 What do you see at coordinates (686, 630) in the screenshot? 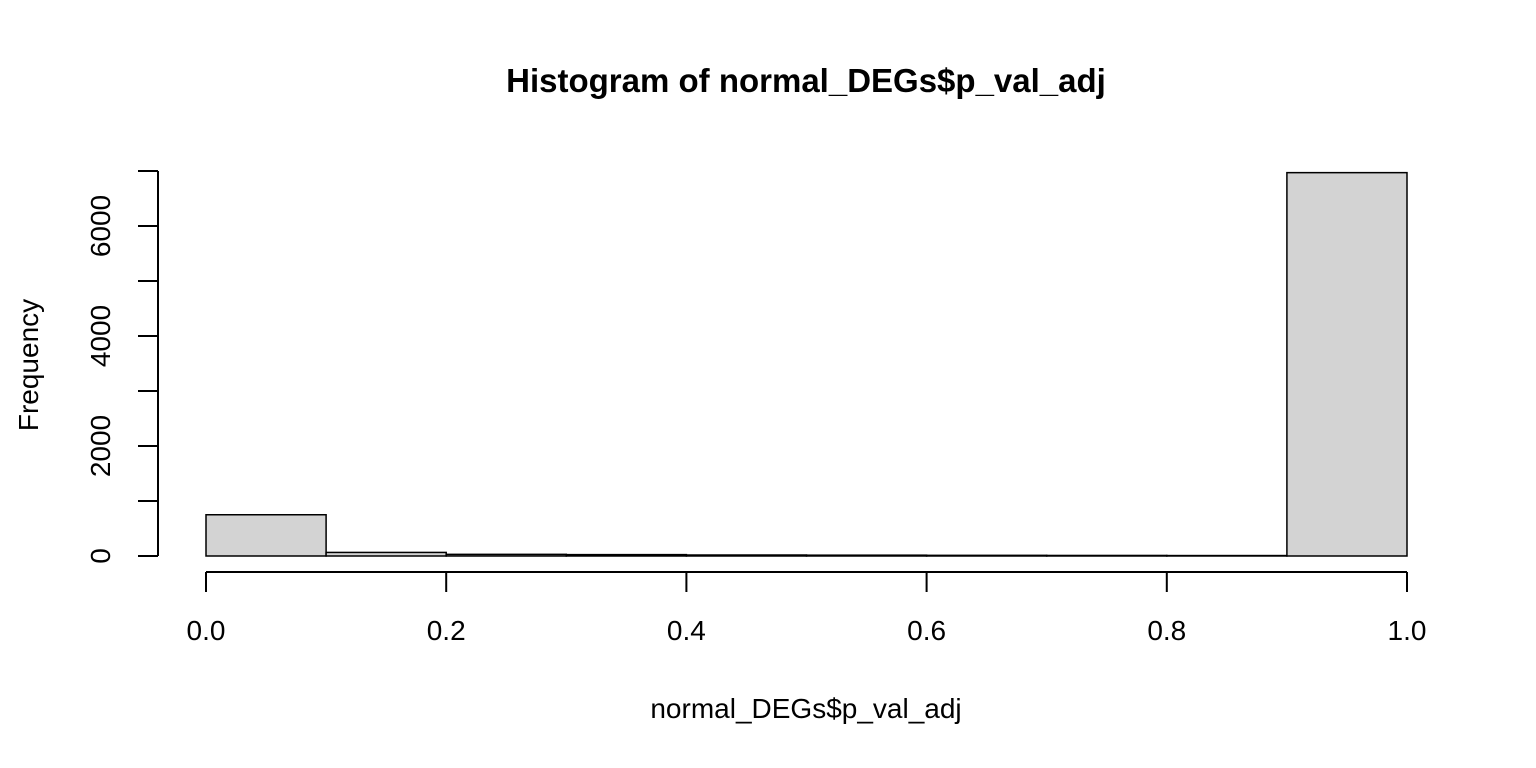
I see `x-tick-label-2: 0.4` at bounding box center [686, 630].